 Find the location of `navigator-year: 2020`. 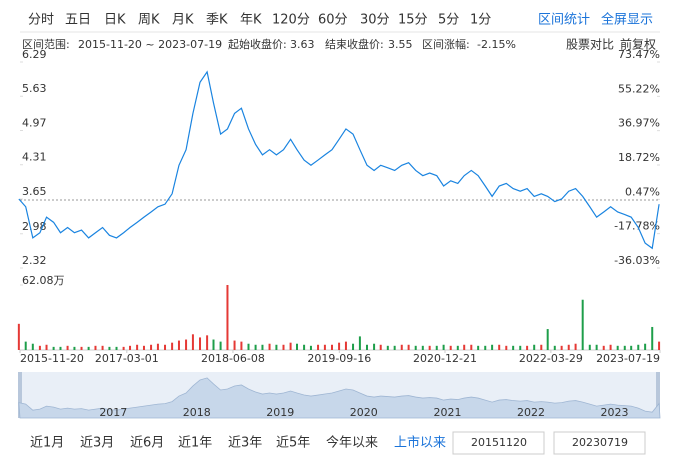

navigator-year: 2020 is located at coordinates (364, 412).